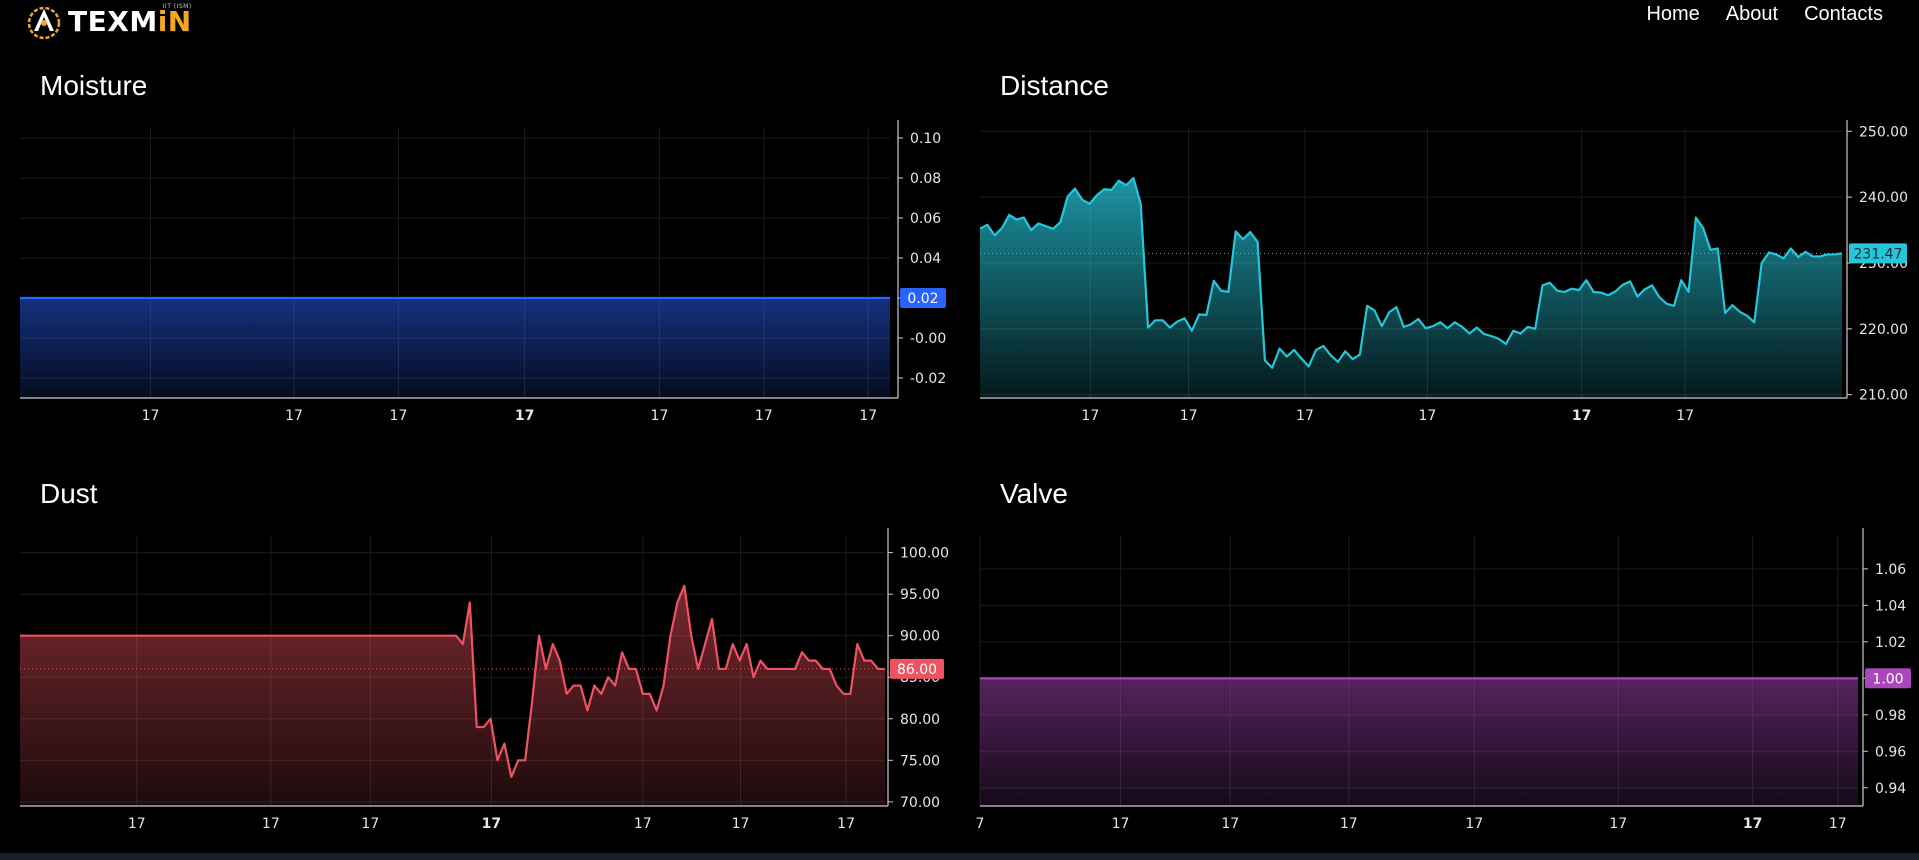  Describe the element at coordinates (928, 379) in the screenshot. I see `moisture-ytick-label: -0.02` at that location.